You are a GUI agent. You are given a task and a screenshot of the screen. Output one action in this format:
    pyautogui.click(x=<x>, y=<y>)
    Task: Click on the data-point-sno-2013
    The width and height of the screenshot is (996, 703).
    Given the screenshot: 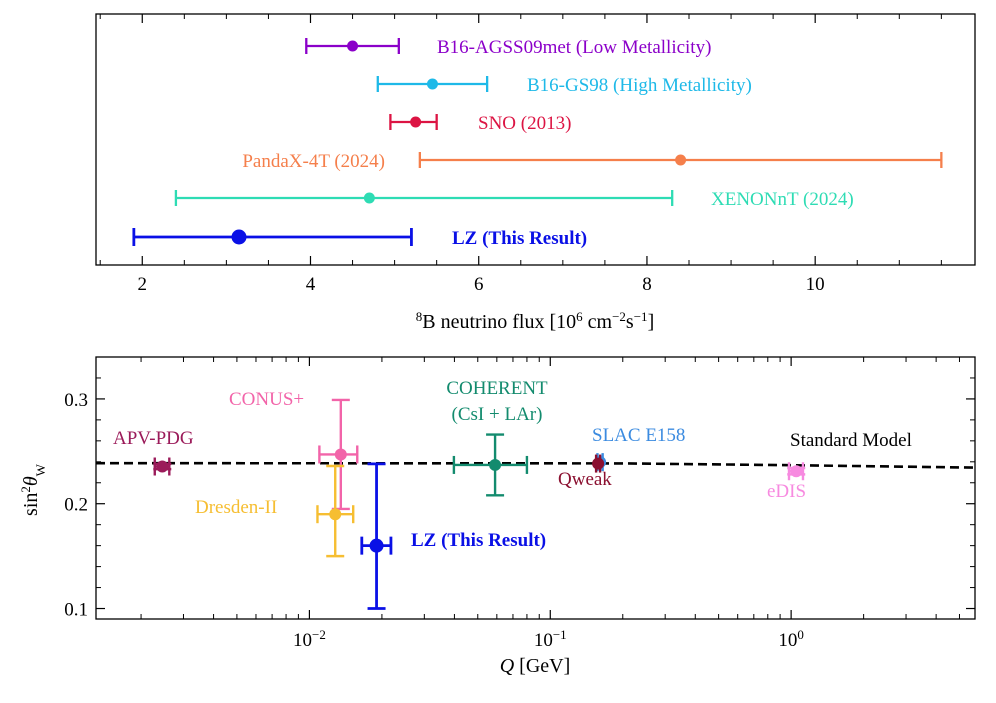 What is the action you would take?
    pyautogui.click(x=416, y=122)
    